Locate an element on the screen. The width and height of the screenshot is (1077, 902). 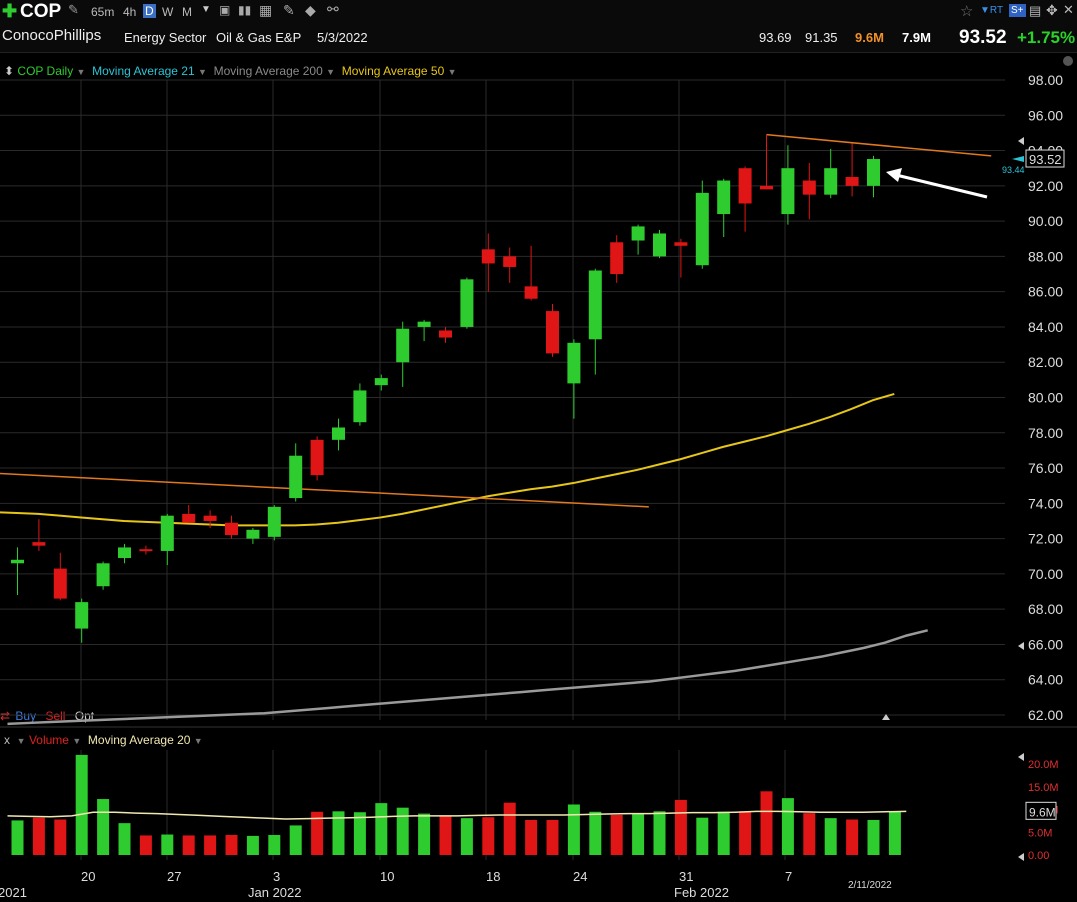
legend-volume: Volume is located at coordinates (48, 740).